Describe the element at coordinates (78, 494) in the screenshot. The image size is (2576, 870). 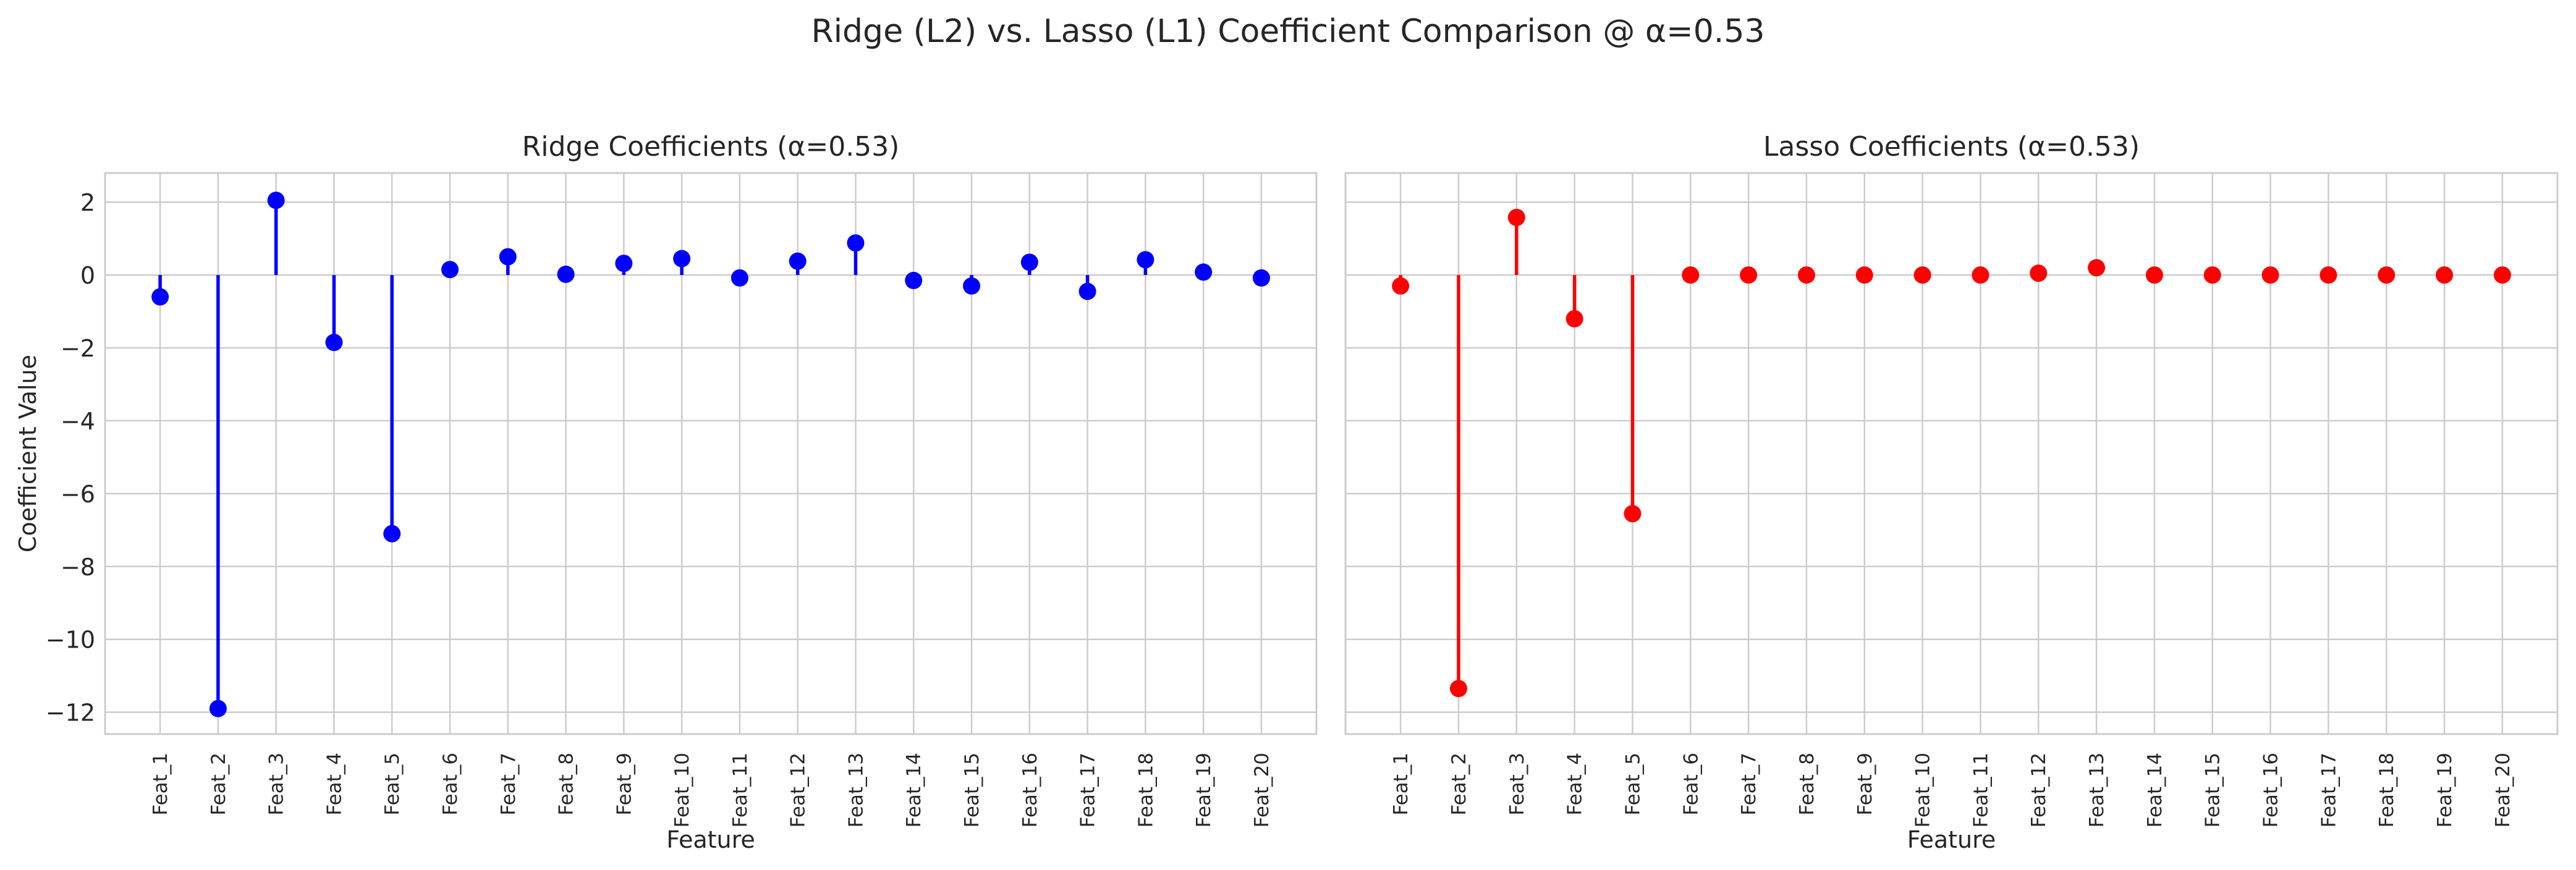
I see `y-tick-label: −6` at that location.